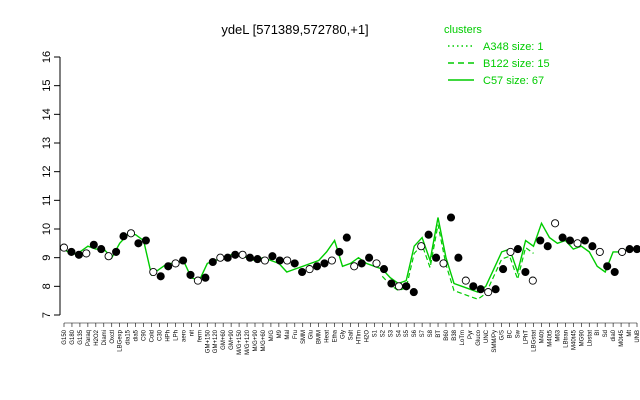  Describe the element at coordinates (145, 335) in the screenshot. I see `x-tick-label: C90` at that location.